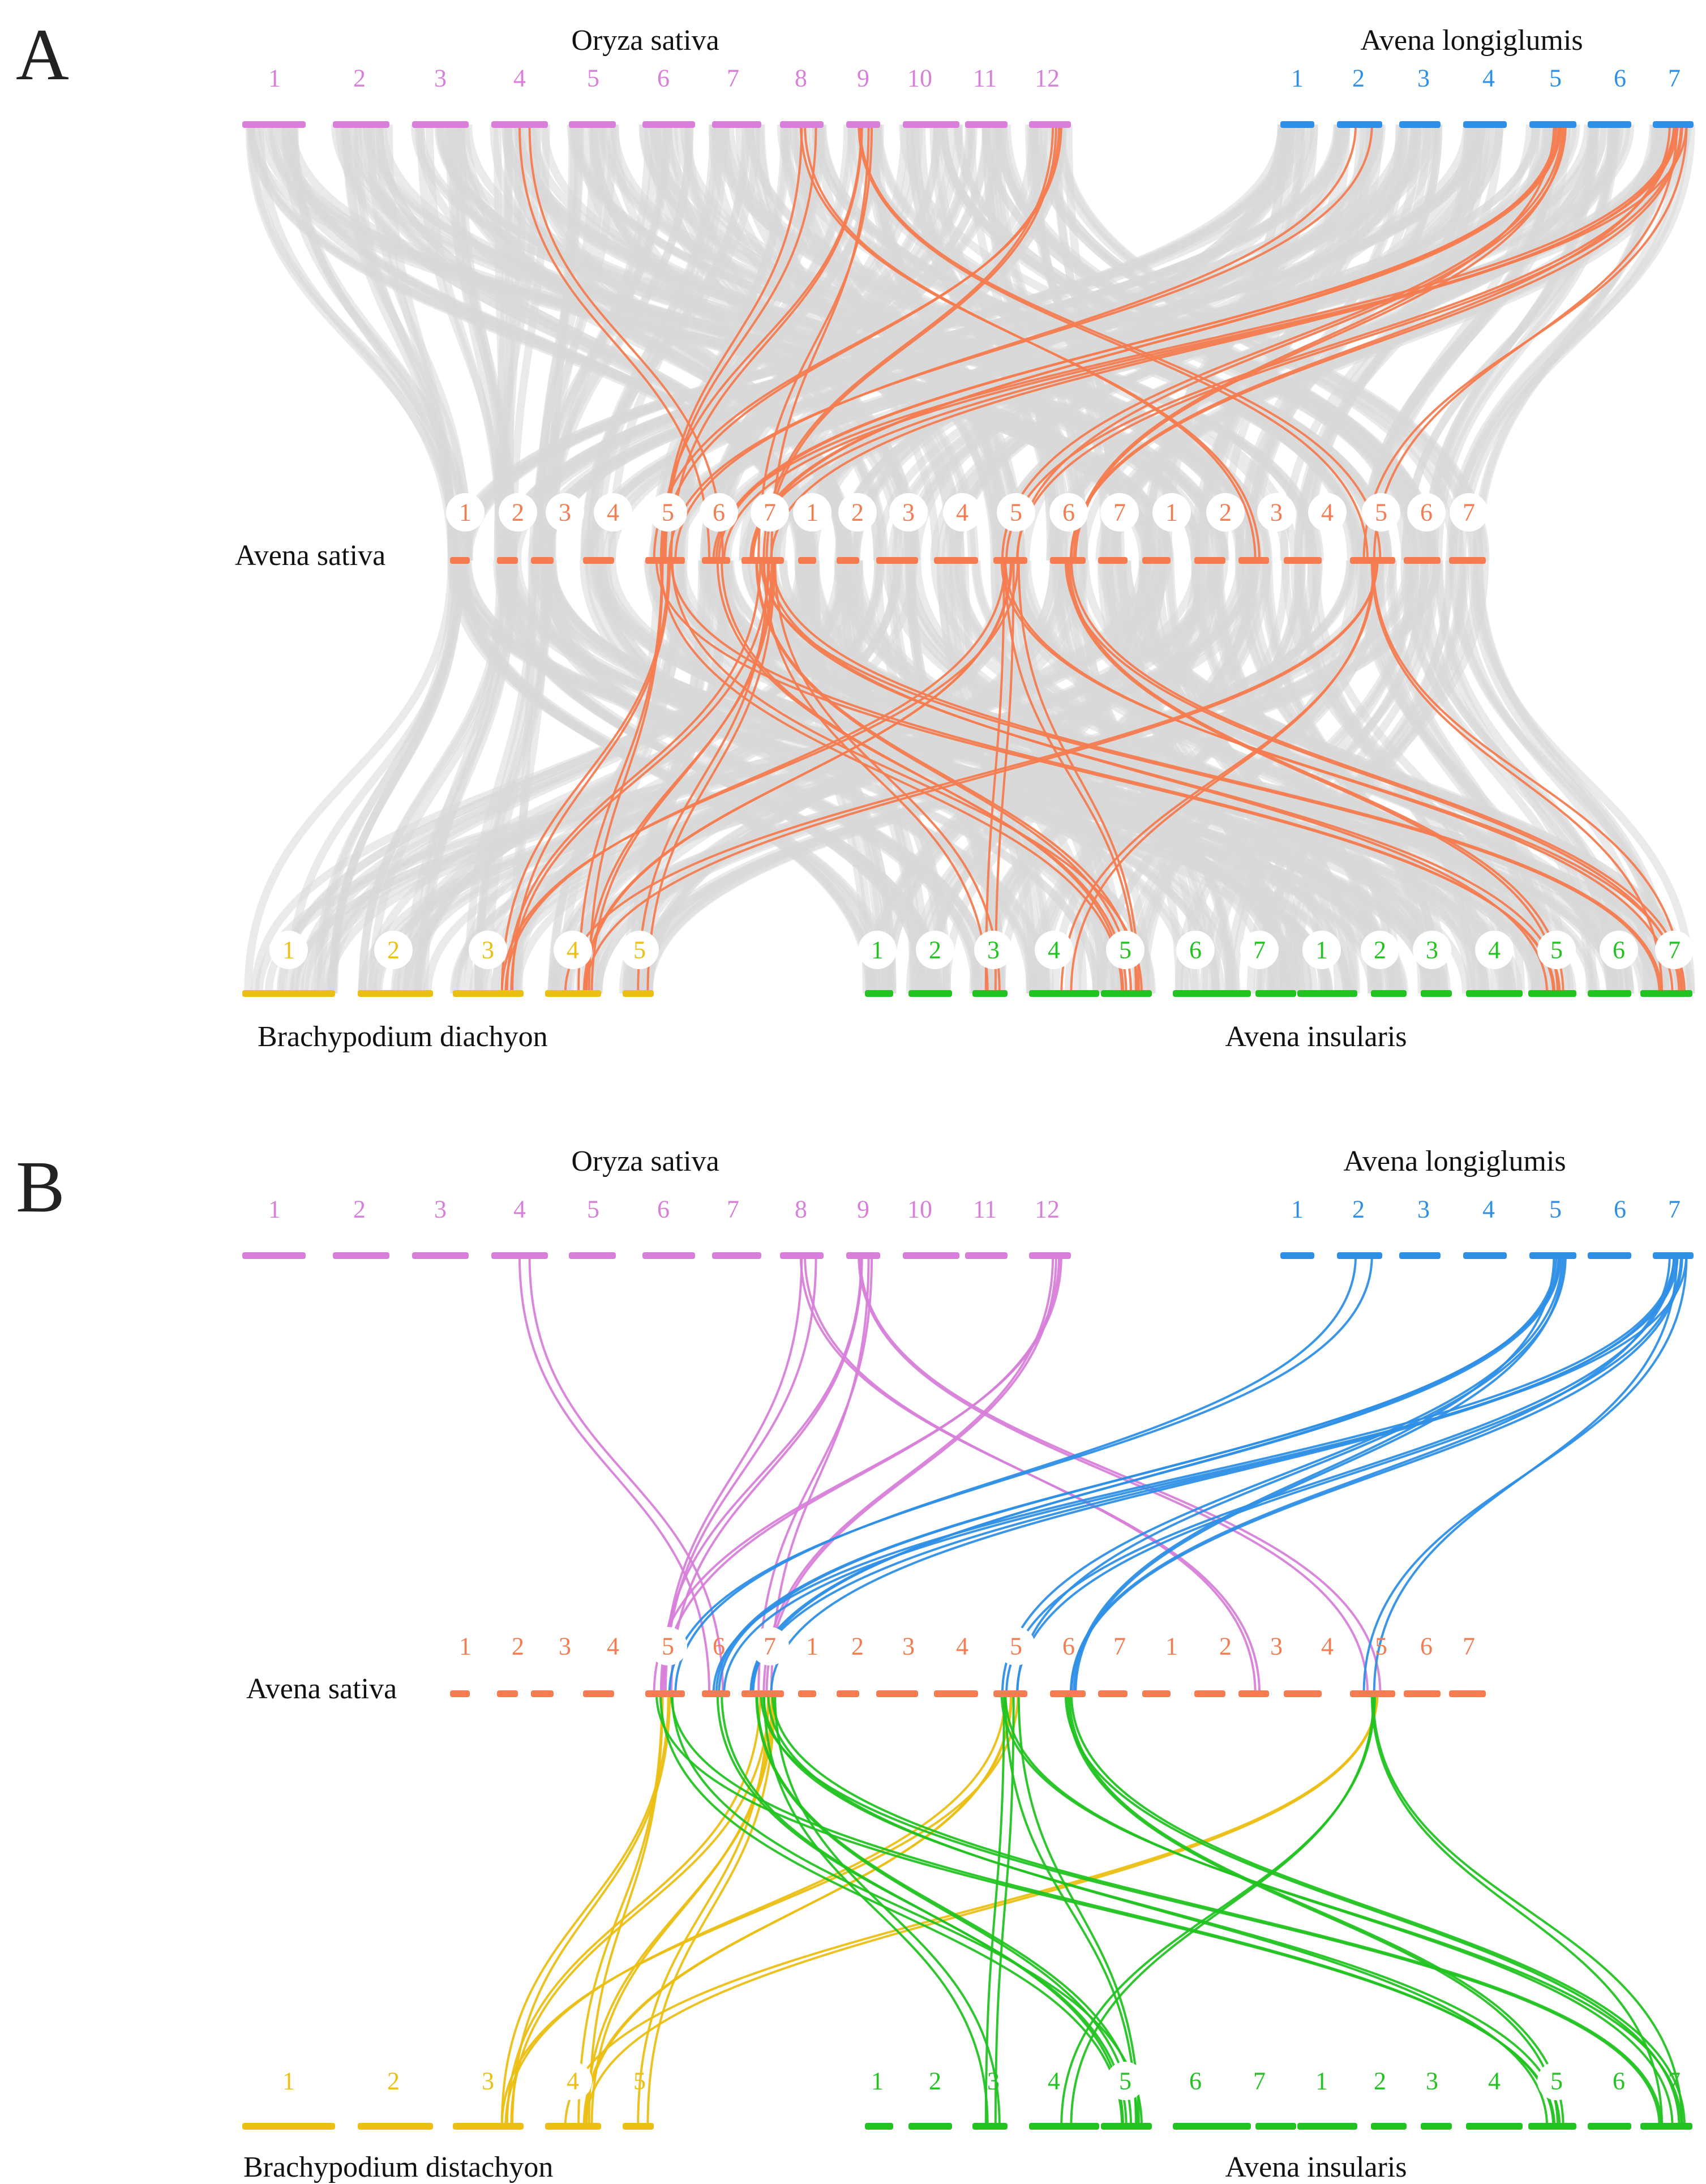 Image resolution: width=1706 pixels, height=2184 pixels. Describe the element at coordinates (1054, 950) in the screenshot. I see `chromosome-label-insularis-4: 4` at that location.